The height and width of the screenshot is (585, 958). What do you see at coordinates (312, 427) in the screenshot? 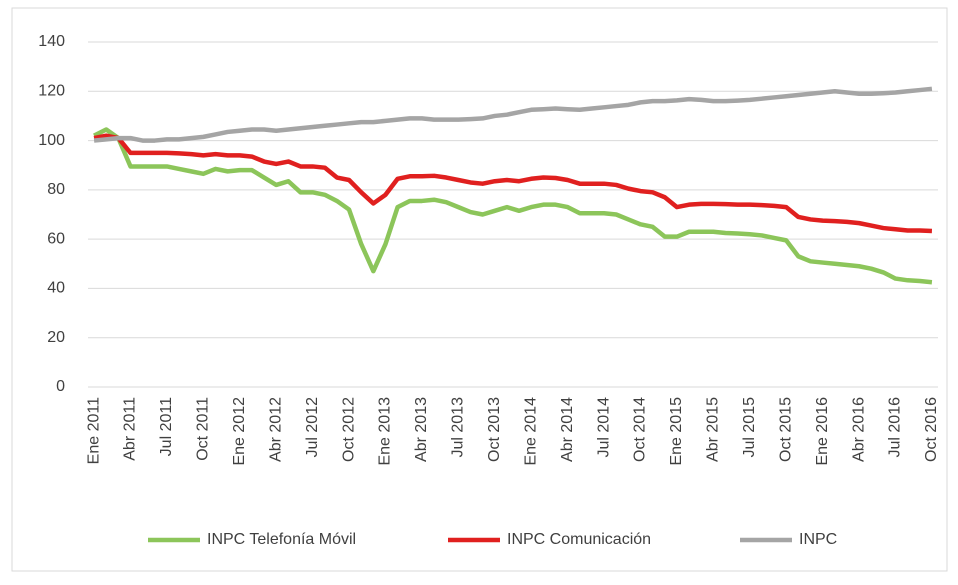
I see `x-tick-label: Jul 2012` at bounding box center [312, 427].